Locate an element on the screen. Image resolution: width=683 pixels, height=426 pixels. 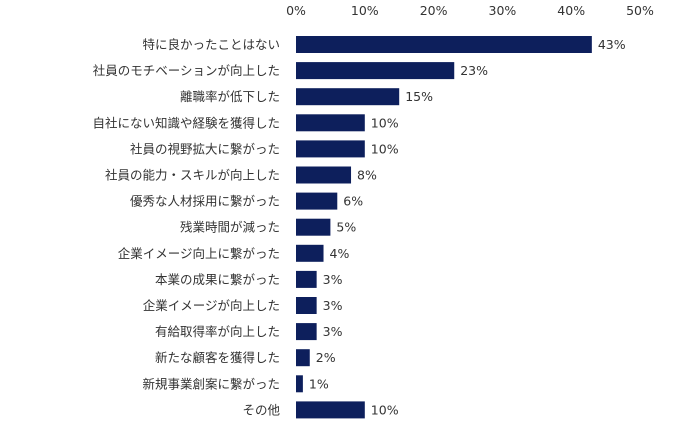
x-axis: 0% 10% 20% 30% 40% 50% is located at coordinates (470, 10).